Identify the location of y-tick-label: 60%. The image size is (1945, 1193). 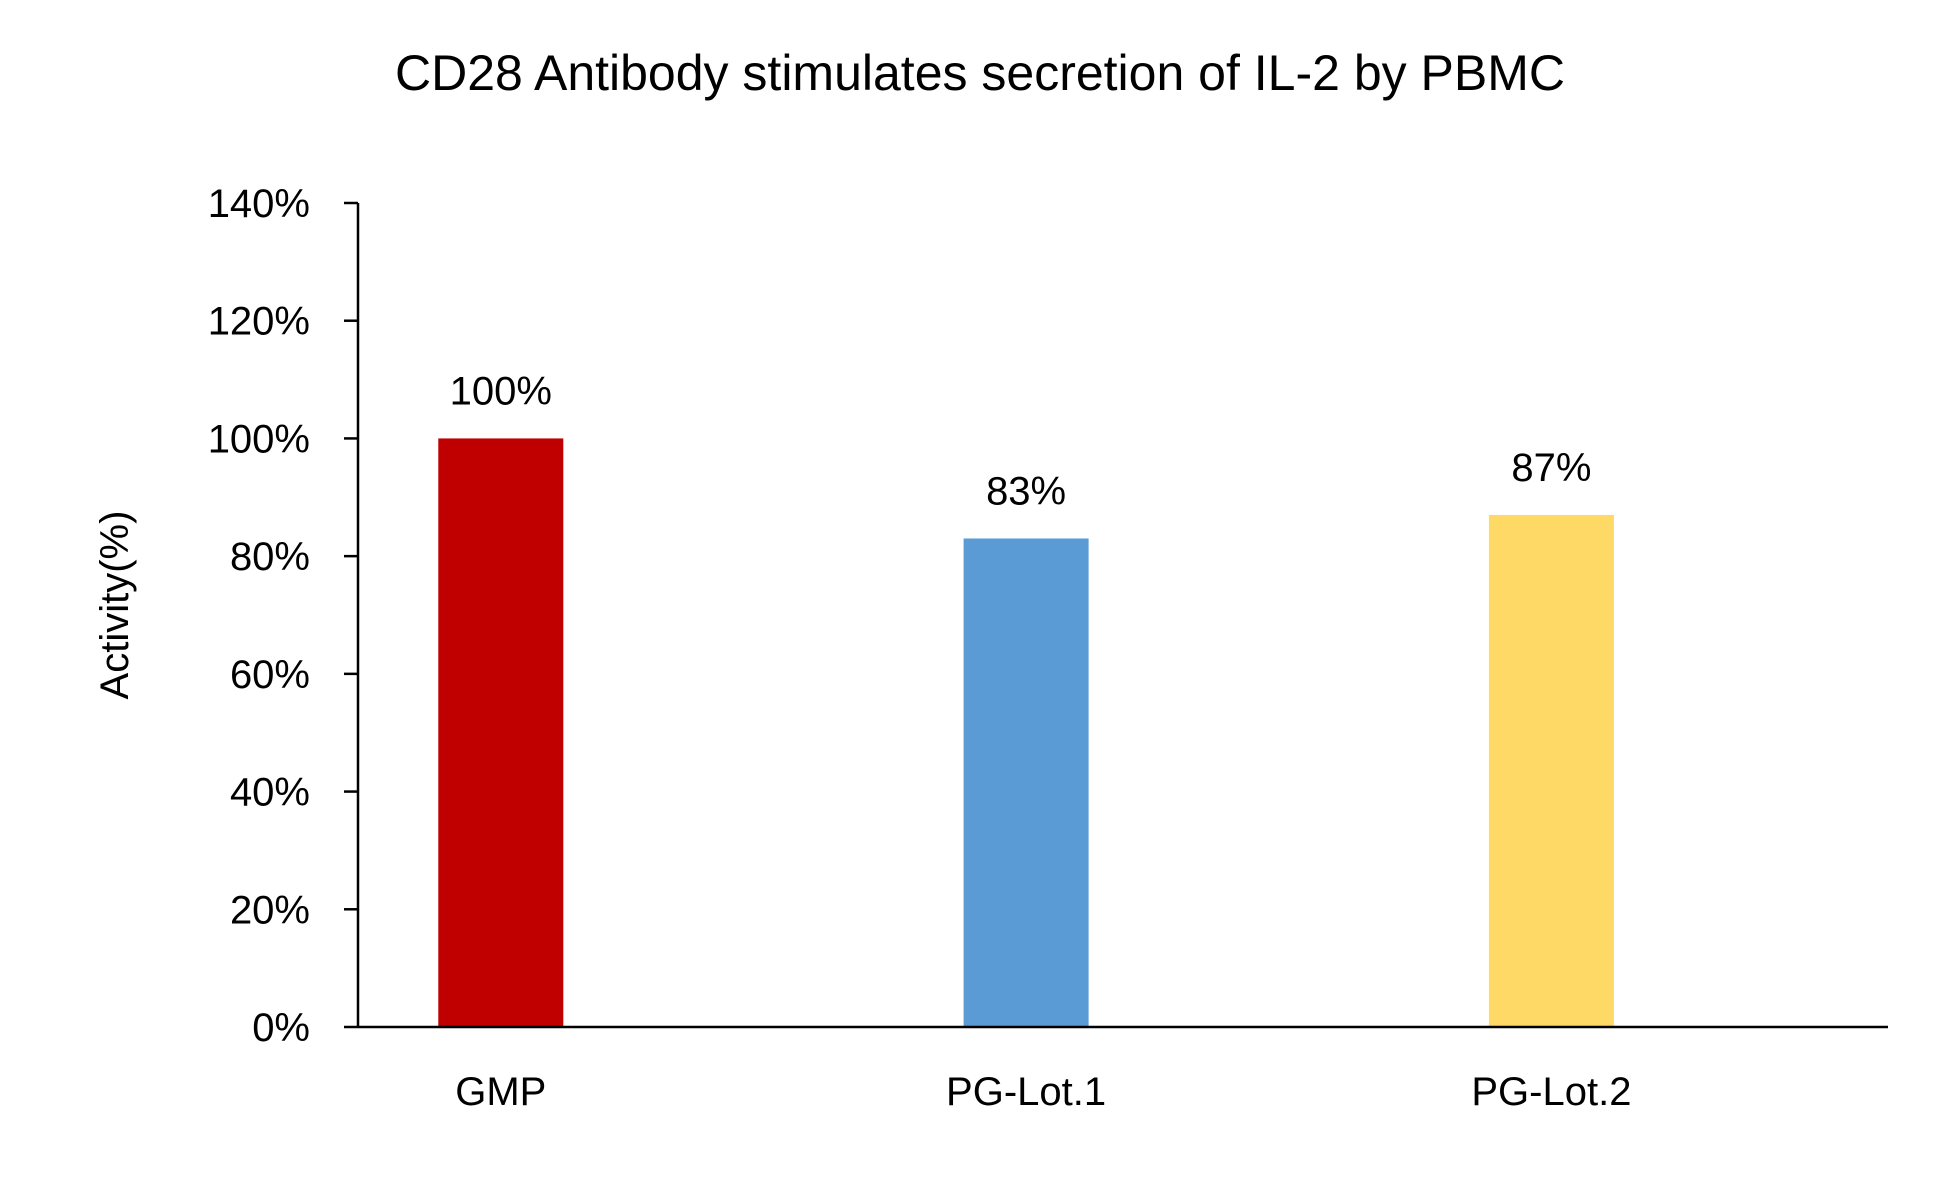
(270, 675).